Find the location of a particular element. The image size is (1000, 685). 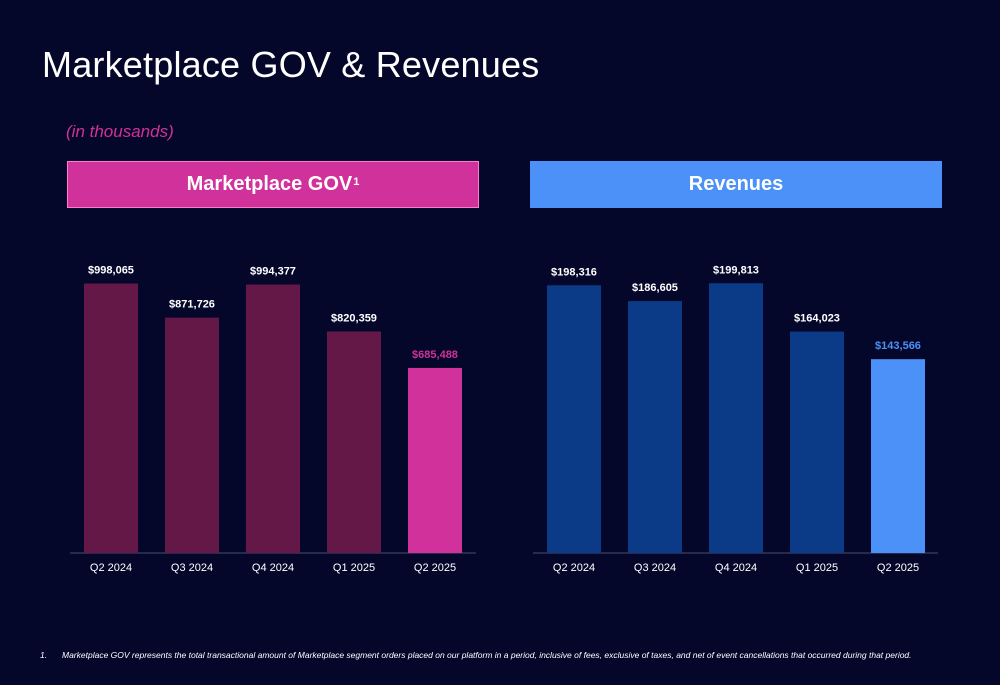

gov-footnote-marker: 1 is located at coordinates (356, 181).